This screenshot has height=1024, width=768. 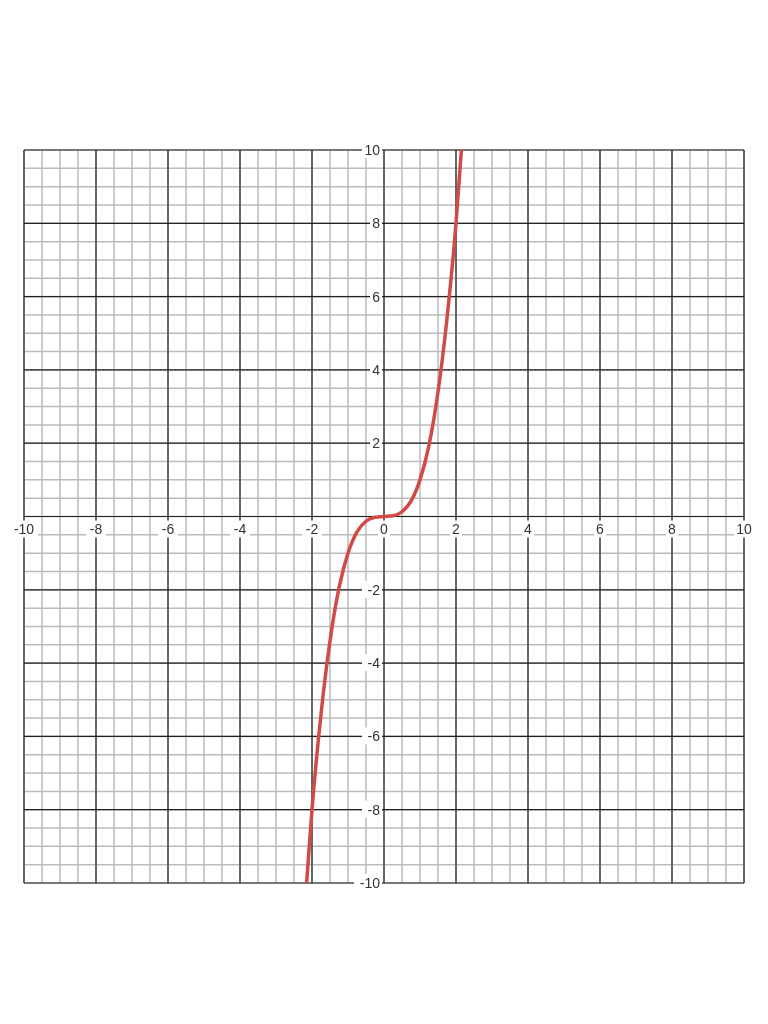 What do you see at coordinates (168, 528) in the screenshot?
I see `x-tick-label: -6` at bounding box center [168, 528].